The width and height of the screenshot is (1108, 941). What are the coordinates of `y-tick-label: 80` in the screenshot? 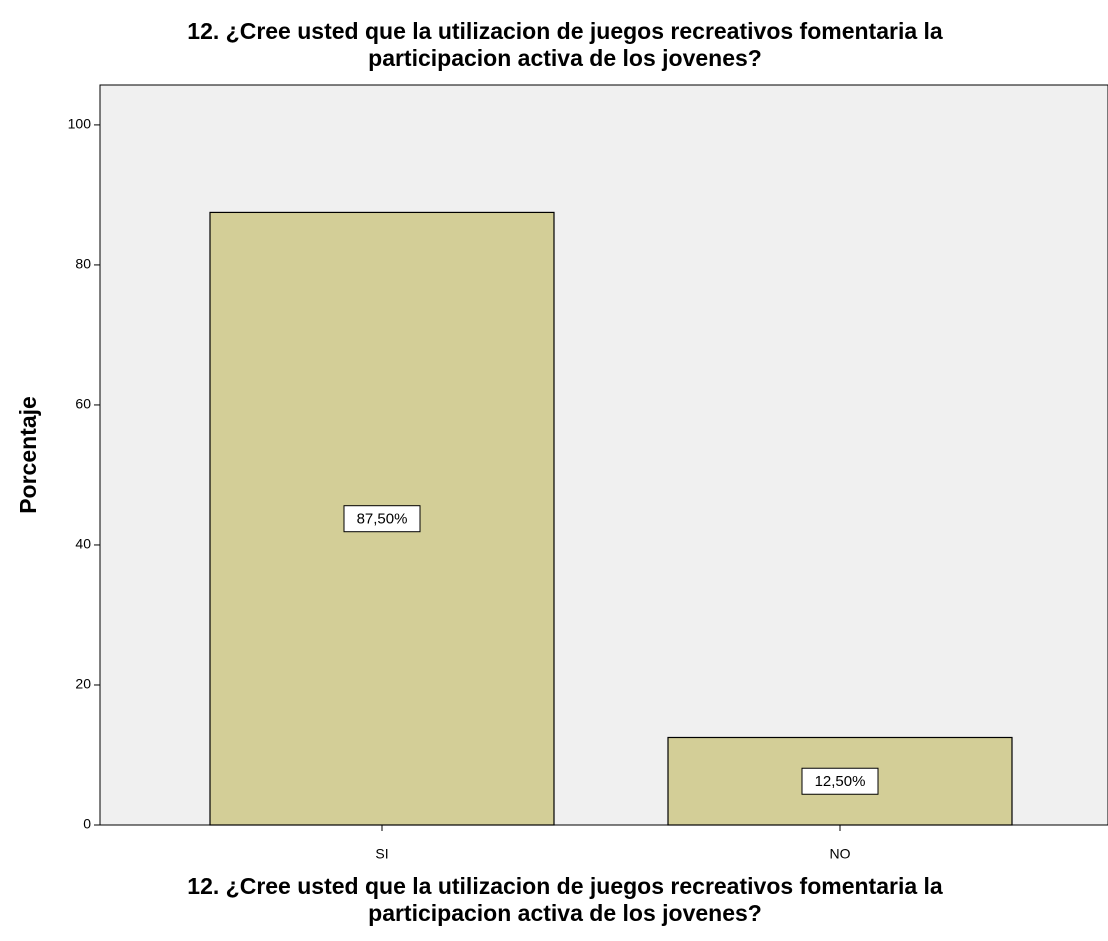 It's located at (83, 264).